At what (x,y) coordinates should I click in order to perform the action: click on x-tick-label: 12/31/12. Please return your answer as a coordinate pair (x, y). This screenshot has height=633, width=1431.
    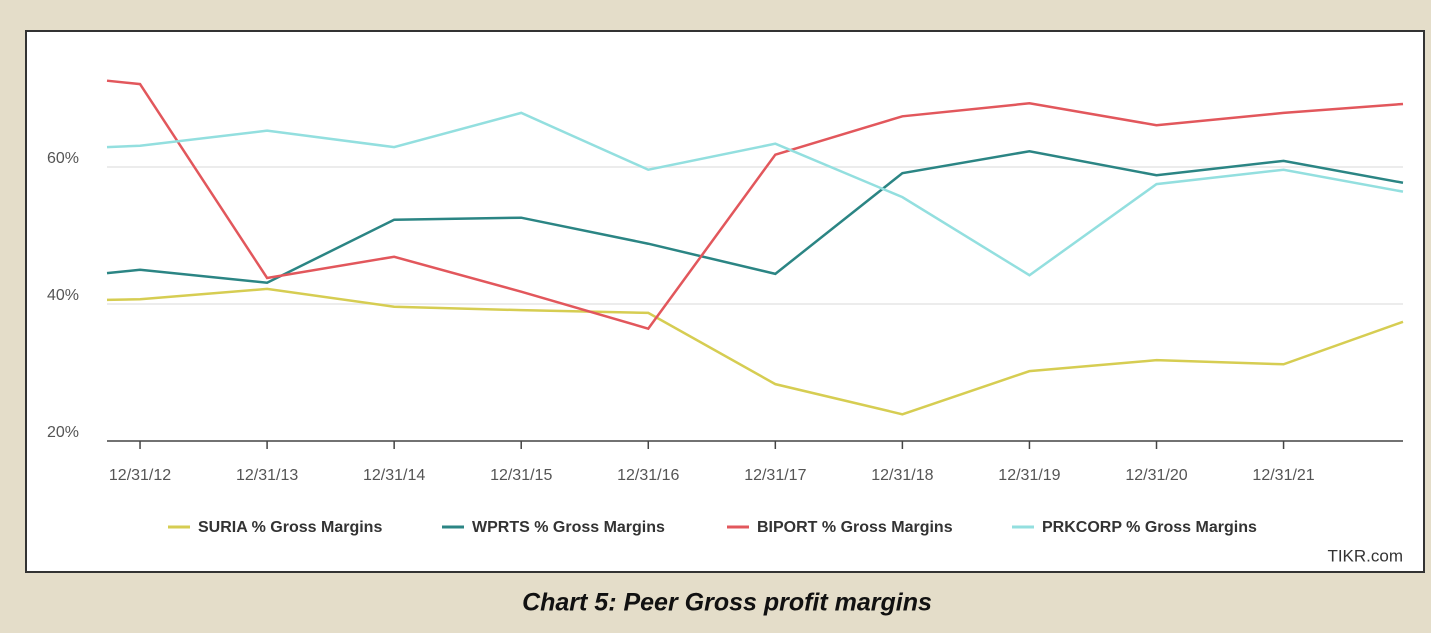
    Looking at the image, I should click on (140, 475).